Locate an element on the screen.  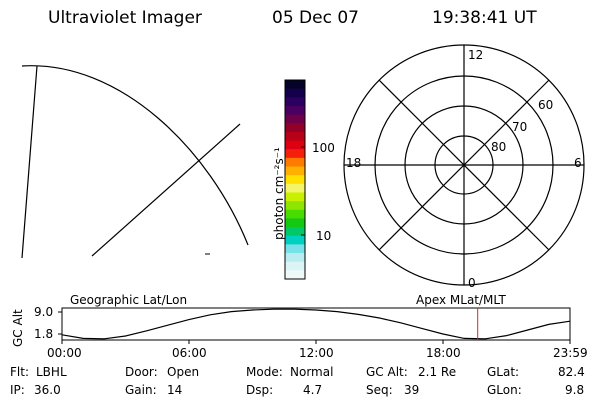
gain-label: Gain: is located at coordinates (141, 390).